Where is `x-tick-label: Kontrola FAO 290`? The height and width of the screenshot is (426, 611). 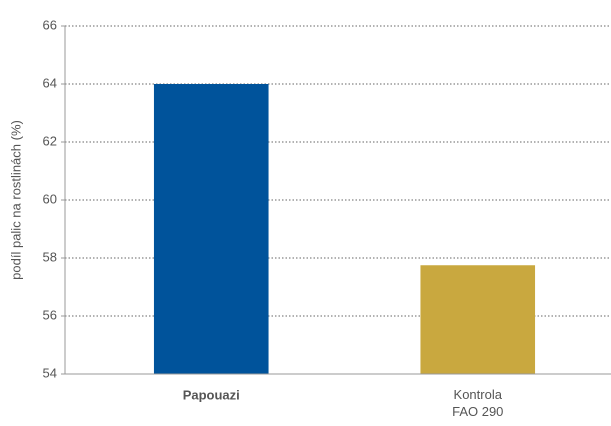 x-tick-label: Kontrola FAO 290 is located at coordinates (477, 403).